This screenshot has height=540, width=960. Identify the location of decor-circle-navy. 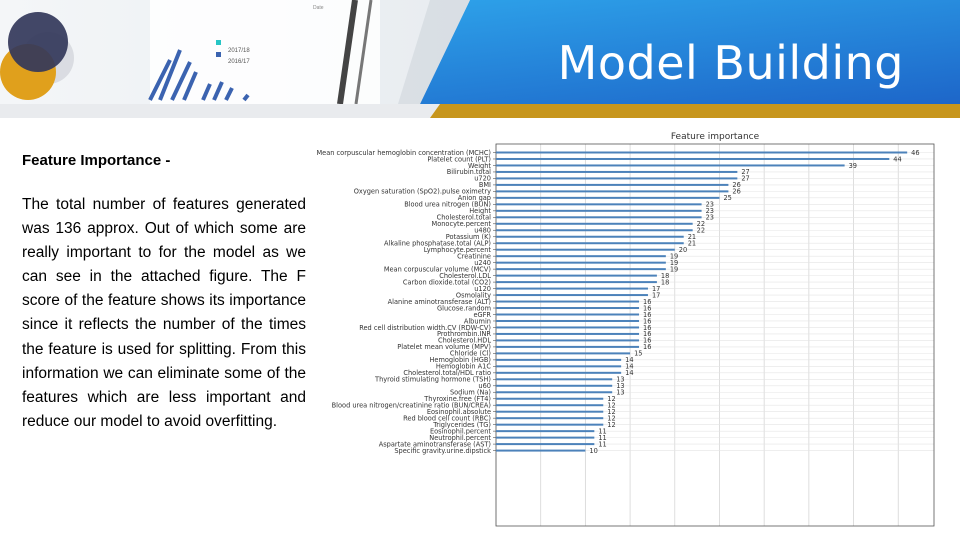
(38, 42).